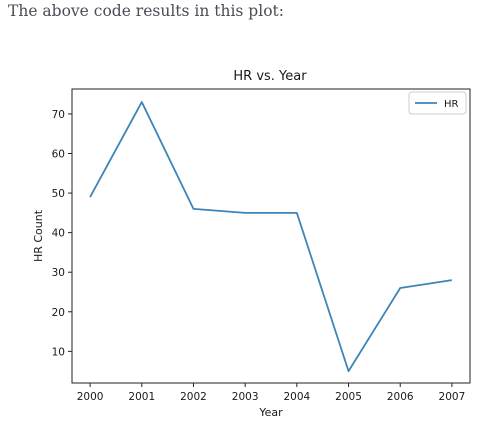  What do you see at coordinates (90, 397) in the screenshot?
I see `x-tick-label: 2000` at bounding box center [90, 397].